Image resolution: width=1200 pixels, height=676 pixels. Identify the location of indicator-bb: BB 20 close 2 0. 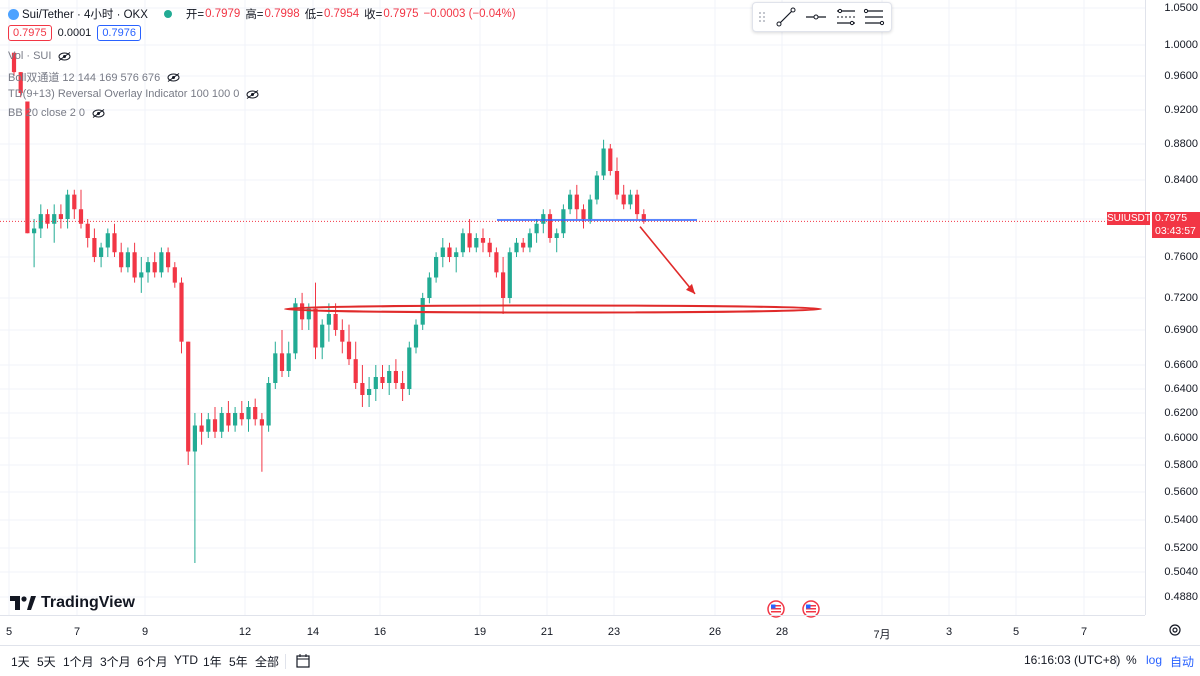
(56, 113).